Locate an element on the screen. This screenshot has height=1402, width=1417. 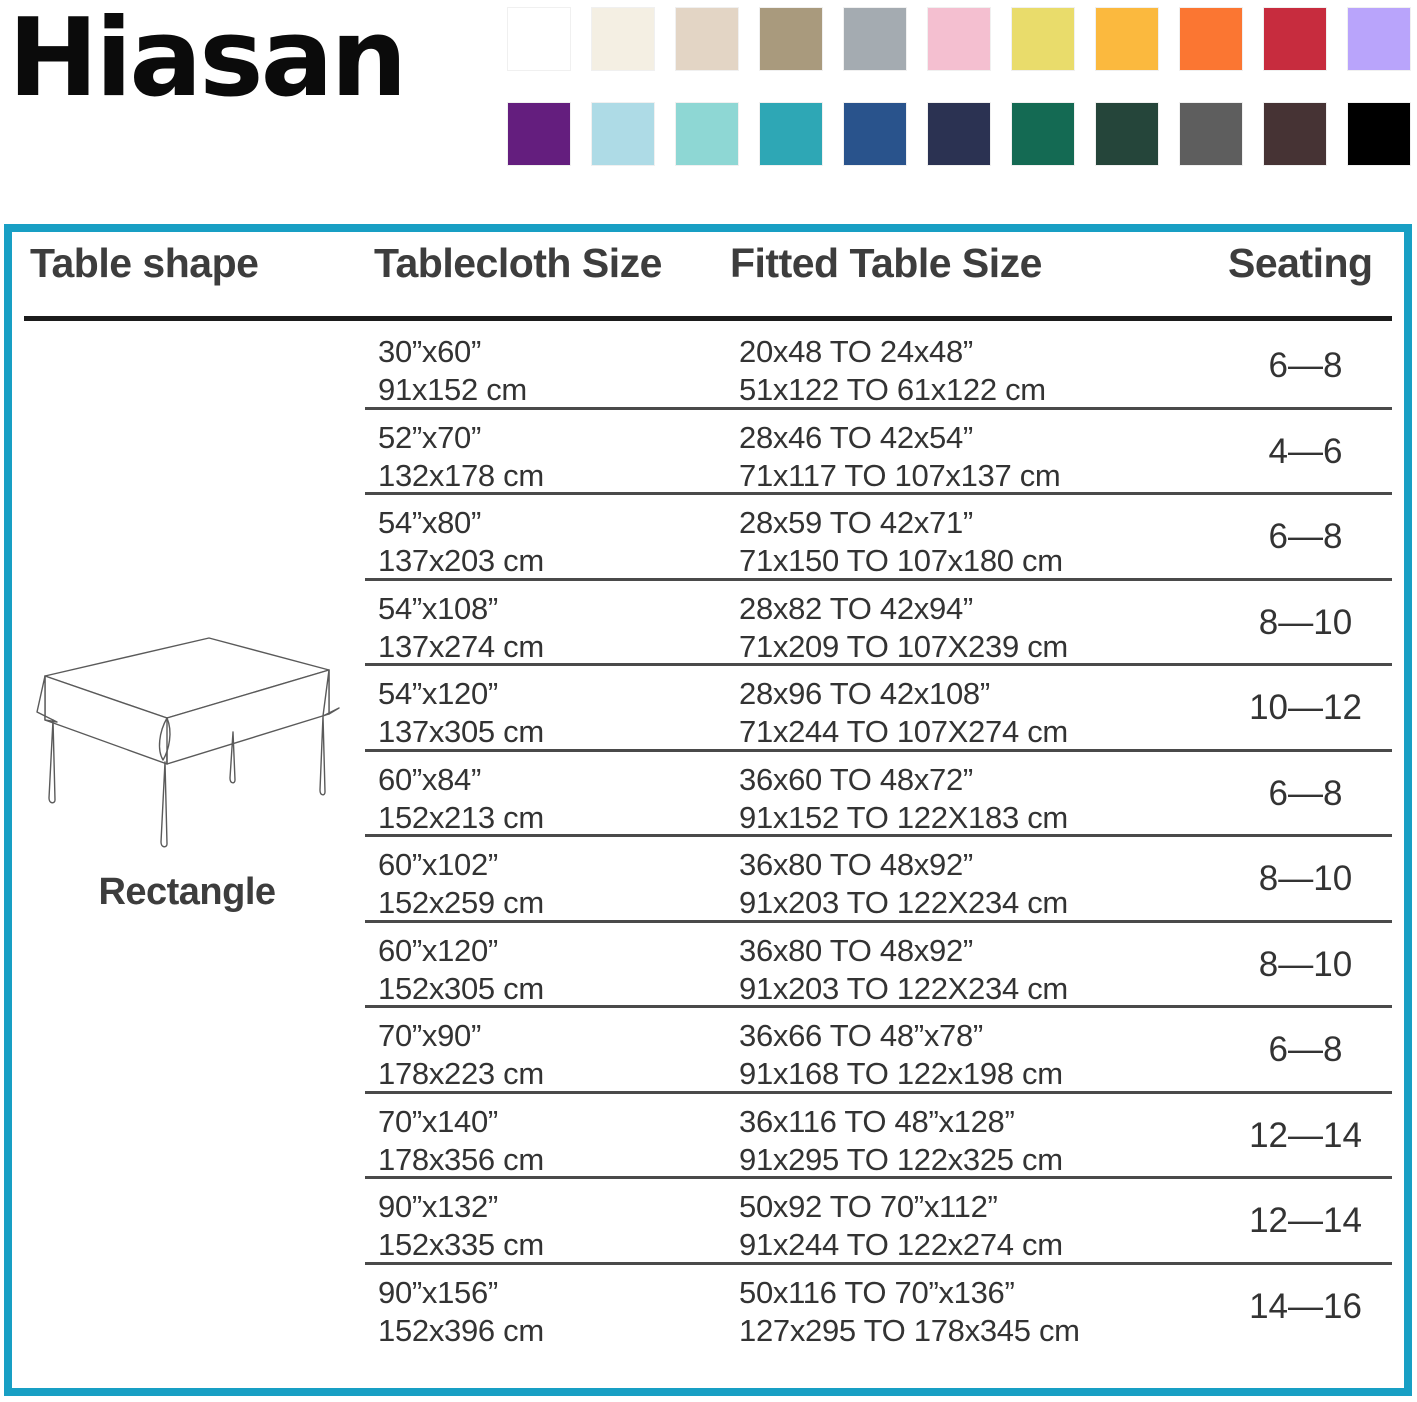
color-swatch-aqua is located at coordinates (707, 134).